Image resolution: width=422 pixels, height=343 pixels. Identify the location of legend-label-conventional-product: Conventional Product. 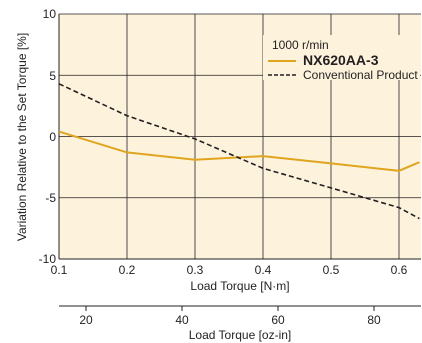
(360, 75).